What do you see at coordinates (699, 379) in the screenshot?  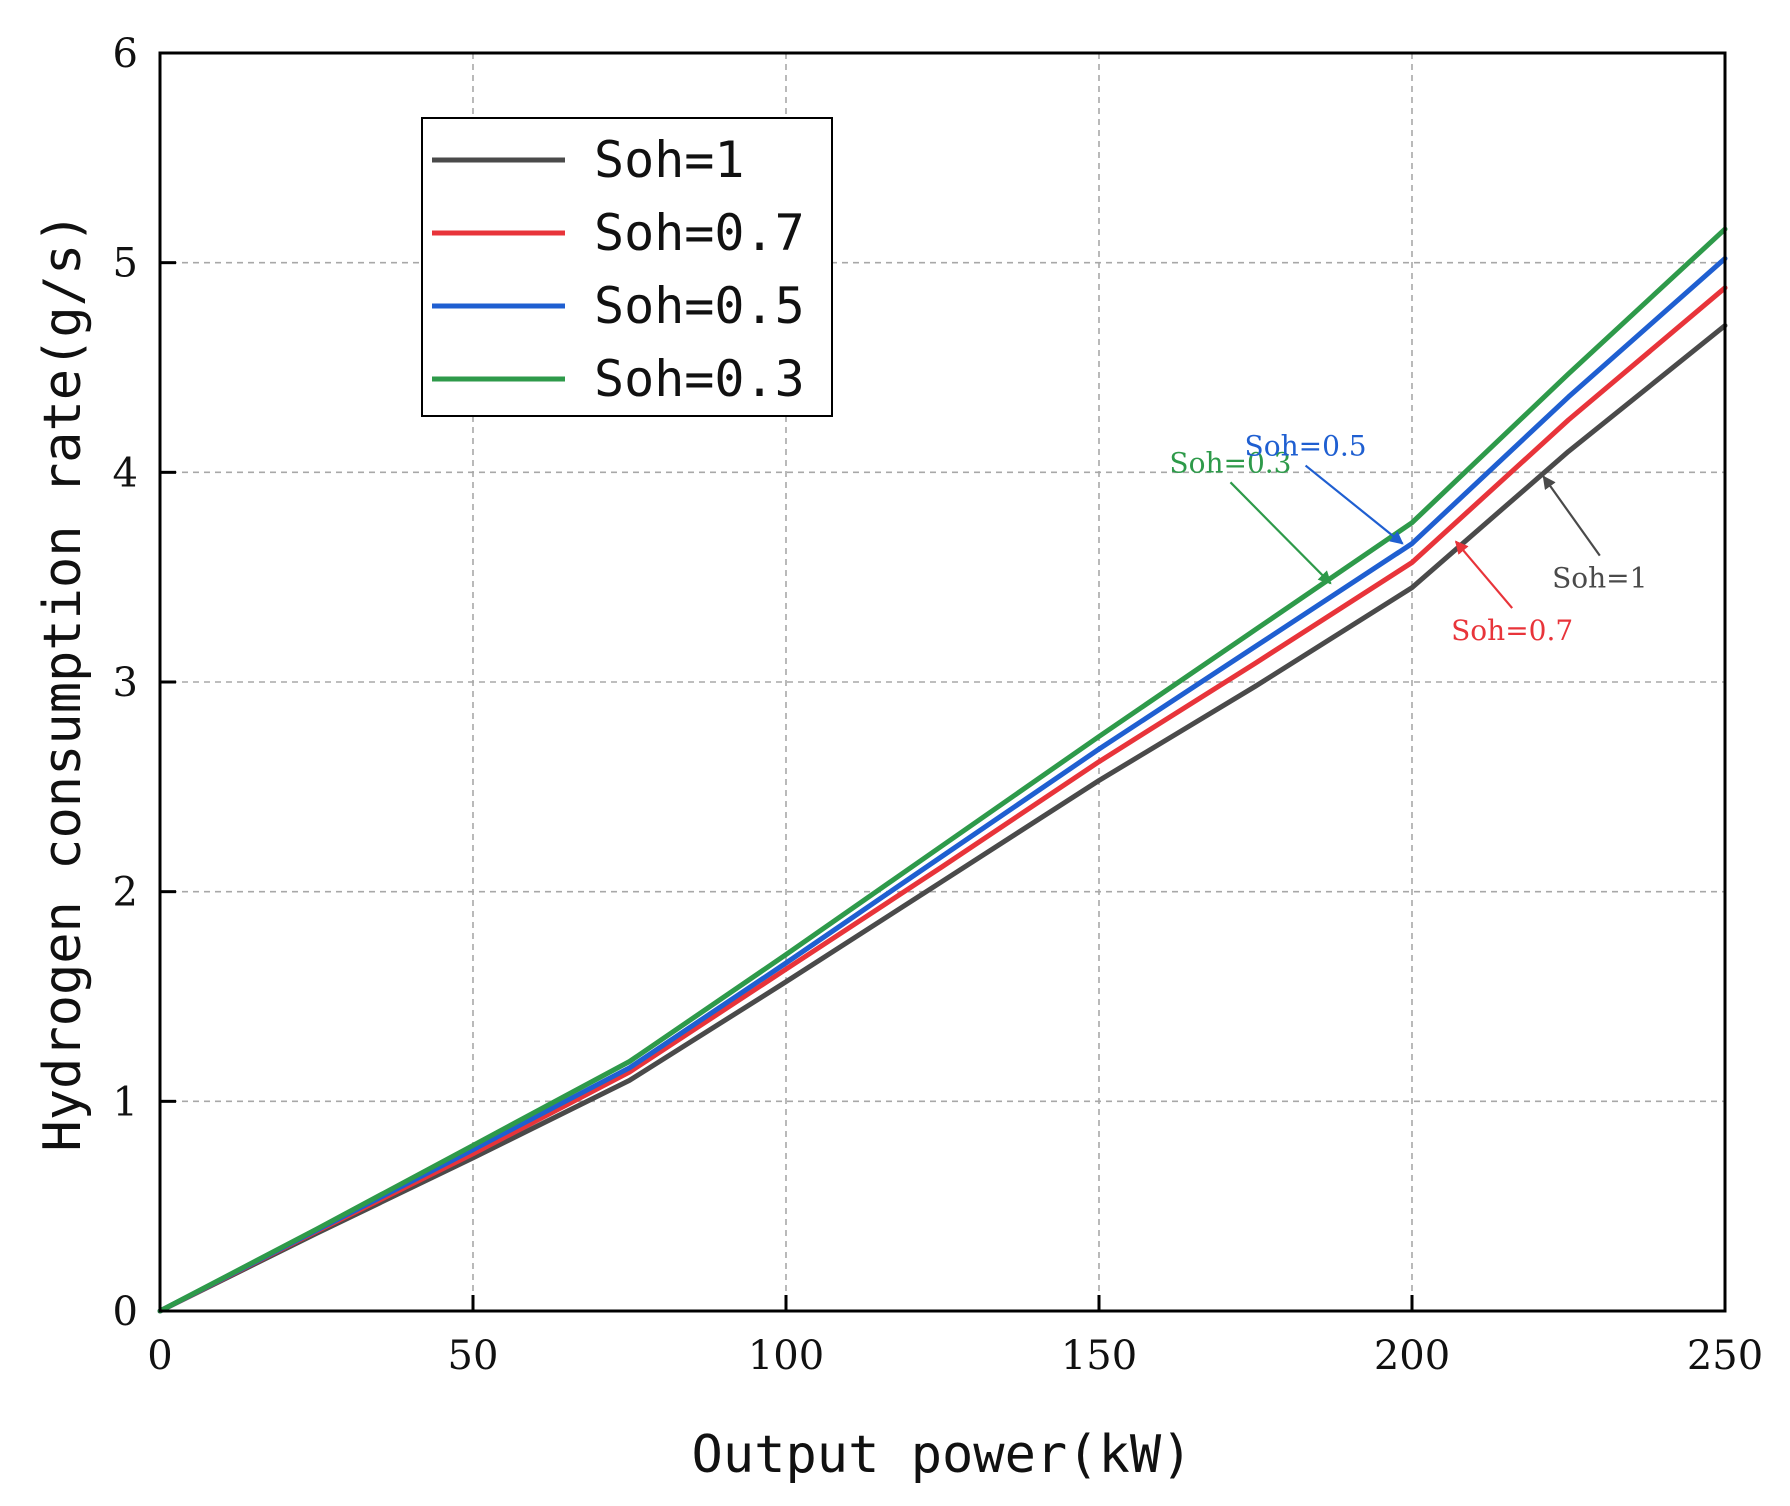 I see `legend-label: Soh=0.3` at bounding box center [699, 379].